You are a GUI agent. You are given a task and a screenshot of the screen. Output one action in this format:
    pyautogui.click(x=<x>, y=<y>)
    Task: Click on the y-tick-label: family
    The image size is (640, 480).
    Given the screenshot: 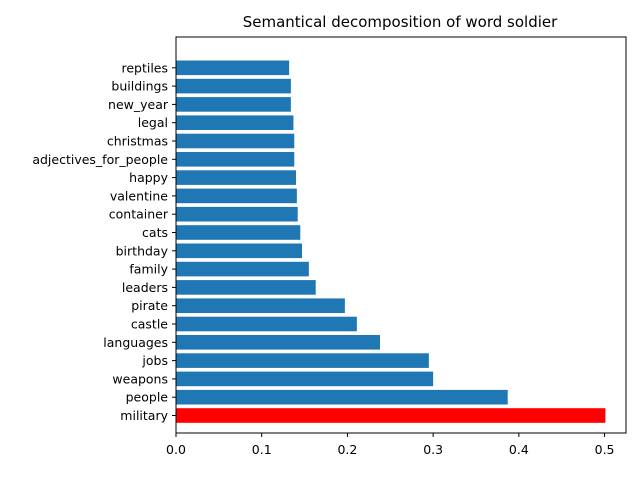 What is the action you would take?
    pyautogui.click(x=148, y=269)
    